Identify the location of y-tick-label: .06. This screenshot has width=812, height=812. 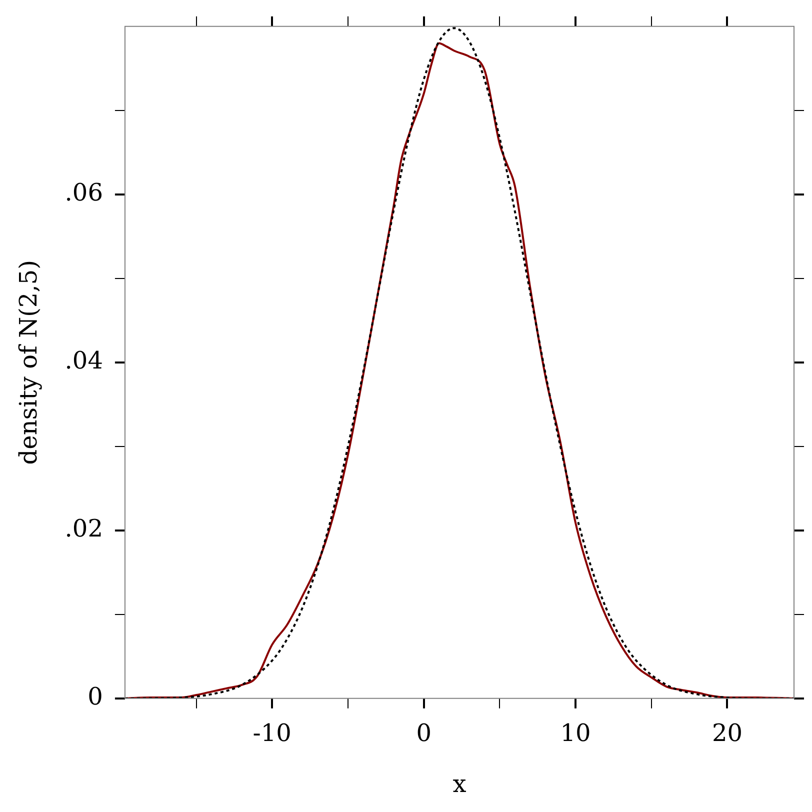
(83, 192).